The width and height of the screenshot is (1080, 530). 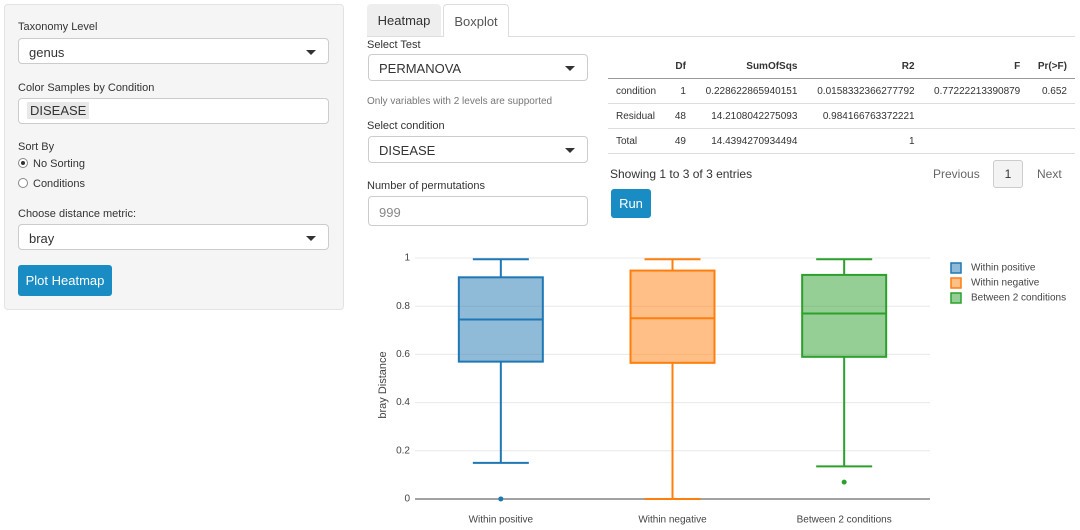 What do you see at coordinates (59, 164) in the screenshot?
I see `radio-label: No Sorting` at bounding box center [59, 164].